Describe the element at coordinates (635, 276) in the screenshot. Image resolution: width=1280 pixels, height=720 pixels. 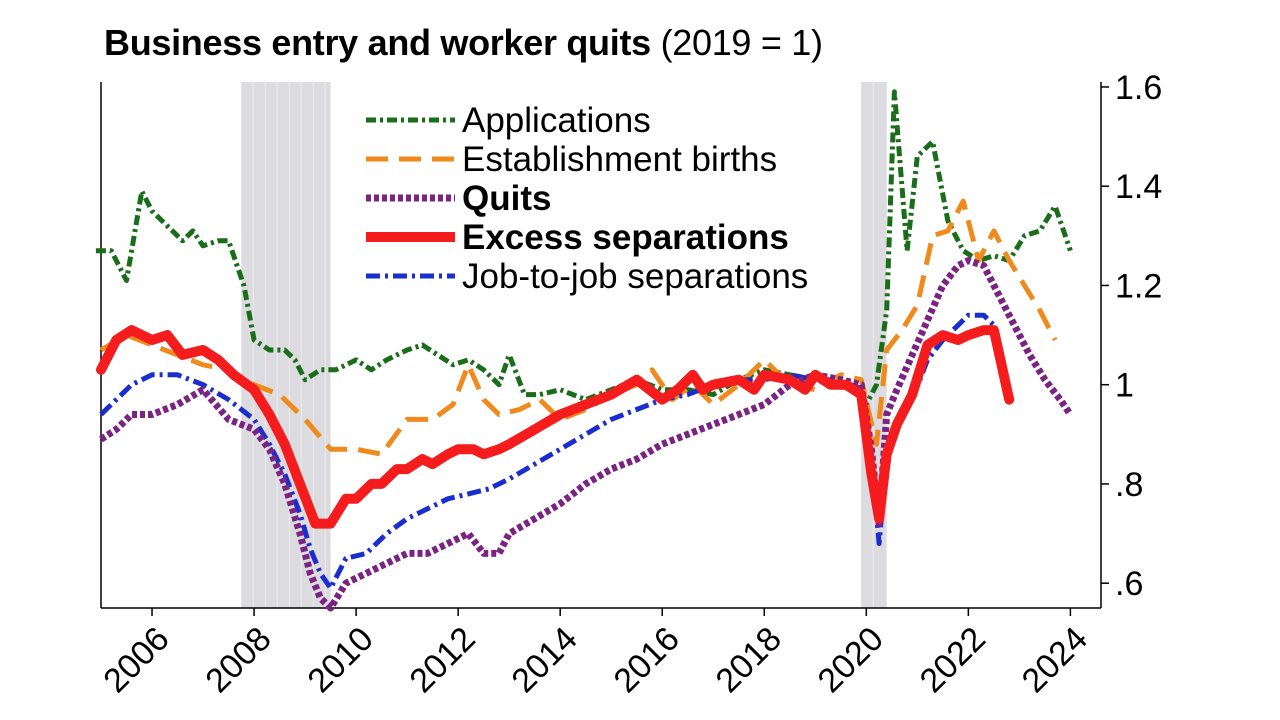
I see `legend-label: Job-to-job separations` at that location.